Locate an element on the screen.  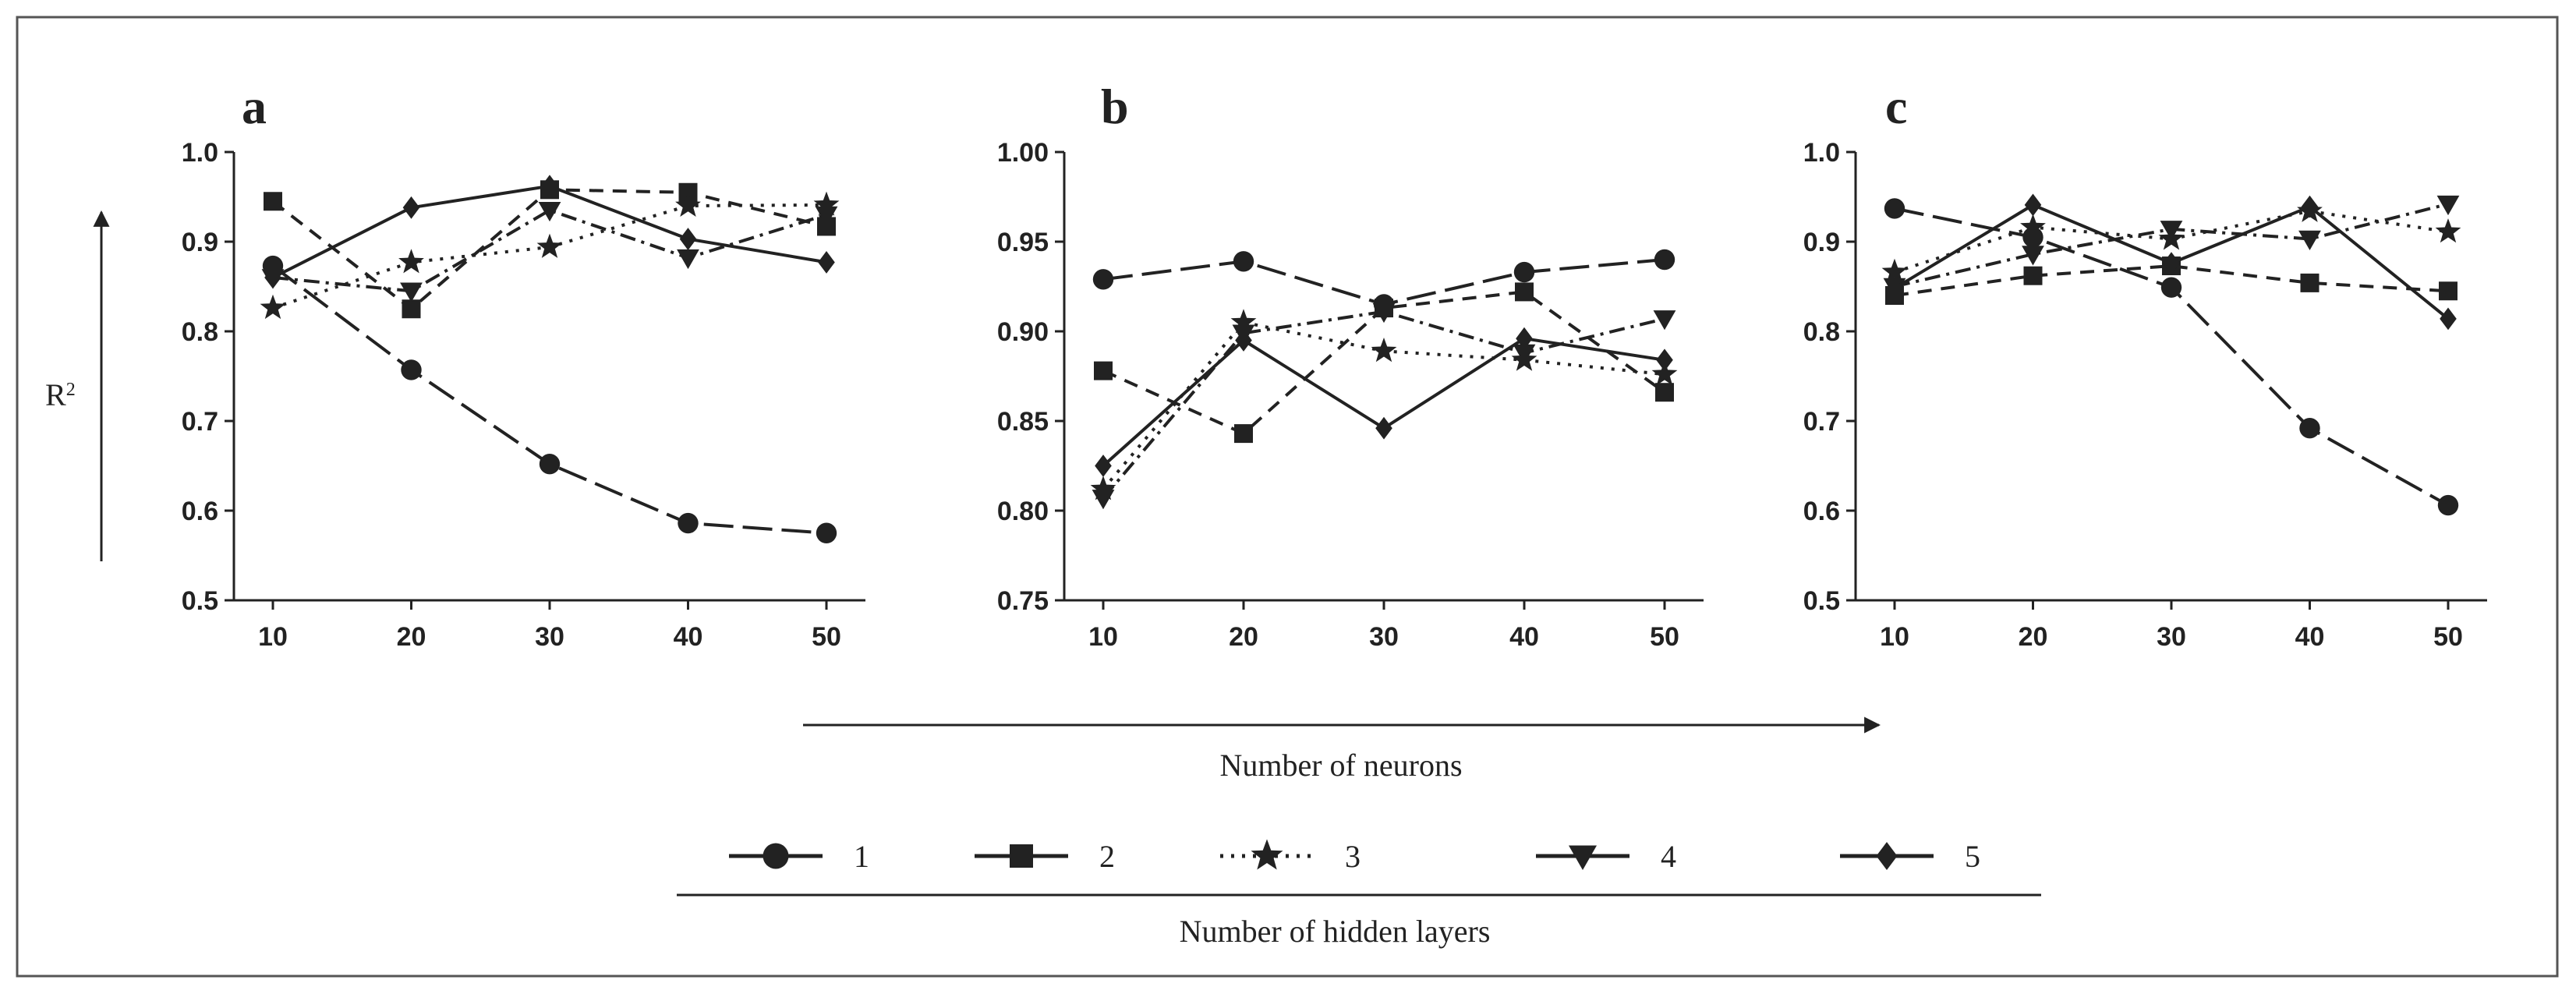
x-axis-caption: Number of neurons is located at coordinates (1342, 749).